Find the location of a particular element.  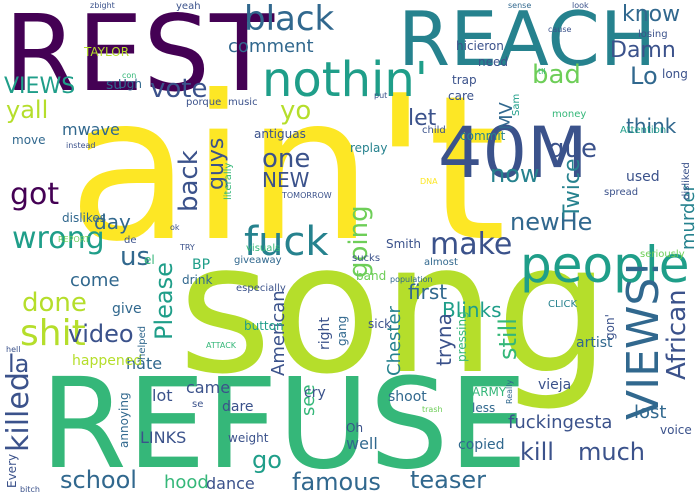

word-give: give is located at coordinates (127, 309).